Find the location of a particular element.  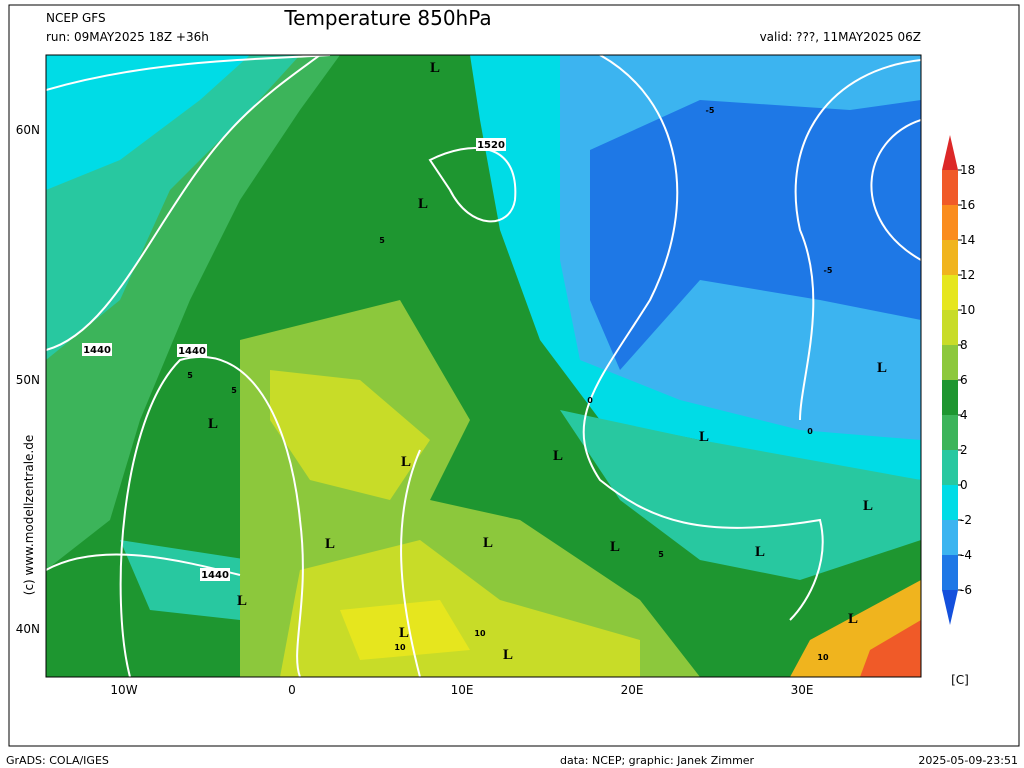

colorbar: 18 16 14 12 10 8 6 4 2 0 -2 -4 -6 is located at coordinates (958, 380).